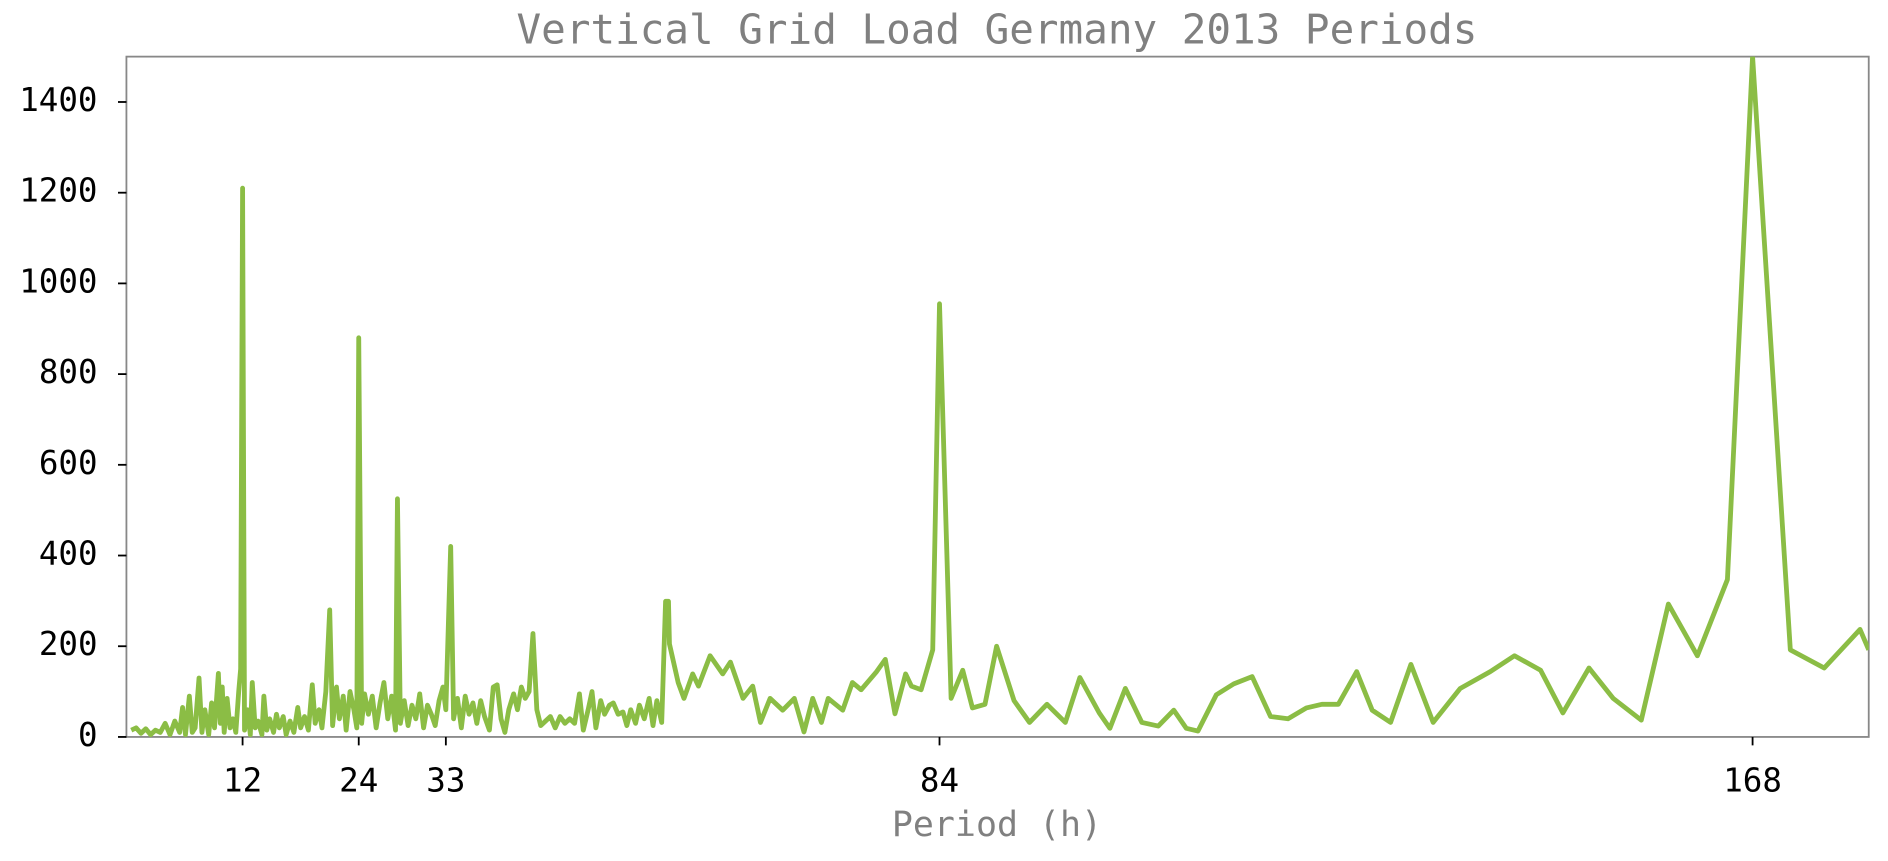 Image resolution: width=1888 pixels, height=861 pixels. What do you see at coordinates (58, 100) in the screenshot?
I see `y-tick-label: 1400` at bounding box center [58, 100].